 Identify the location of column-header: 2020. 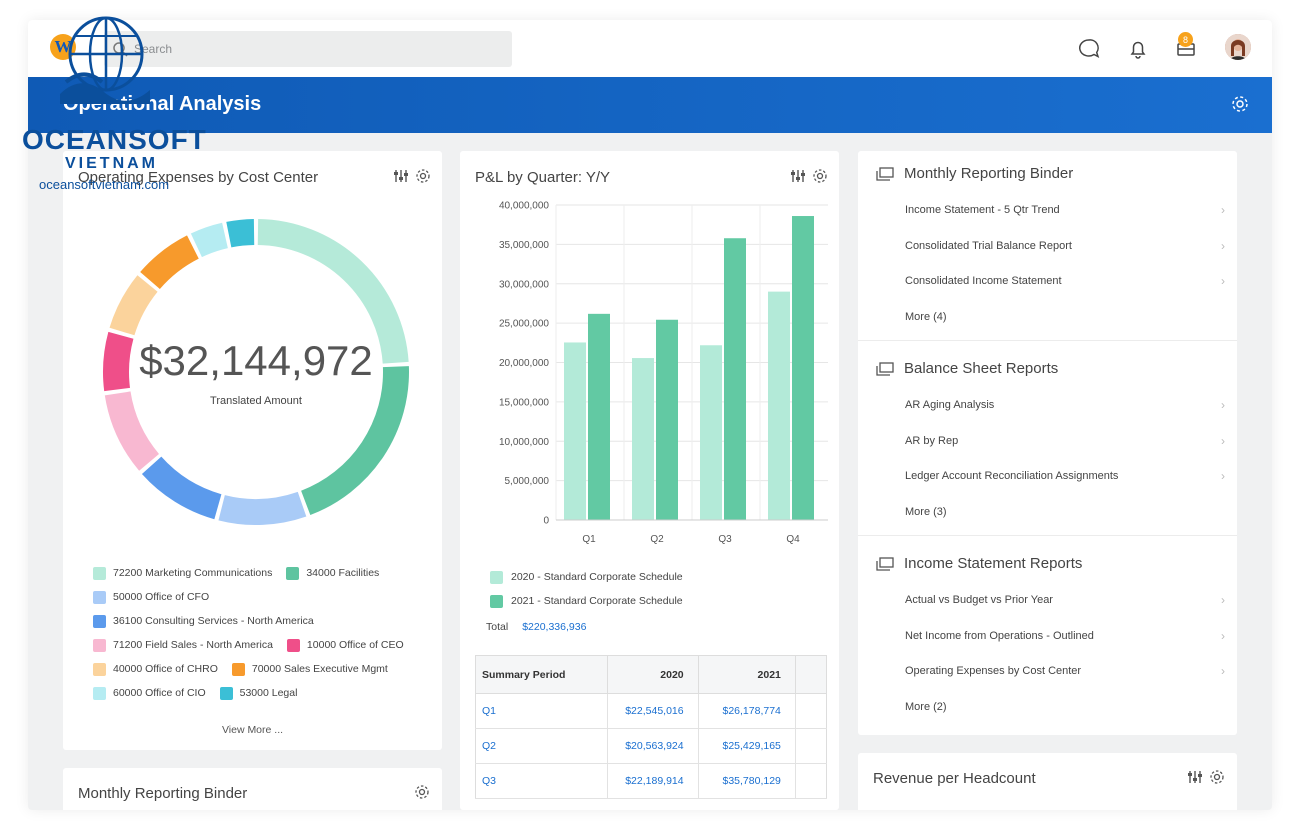
(653, 674).